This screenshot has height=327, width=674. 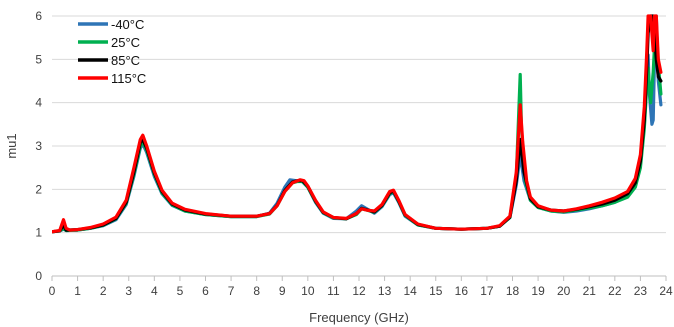 What do you see at coordinates (641, 291) in the screenshot?
I see `x-tick-label: 23` at bounding box center [641, 291].